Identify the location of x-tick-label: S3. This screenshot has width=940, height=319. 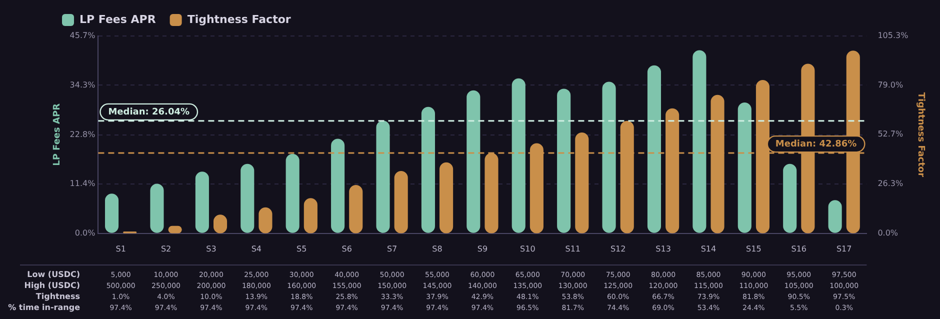
(211, 249).